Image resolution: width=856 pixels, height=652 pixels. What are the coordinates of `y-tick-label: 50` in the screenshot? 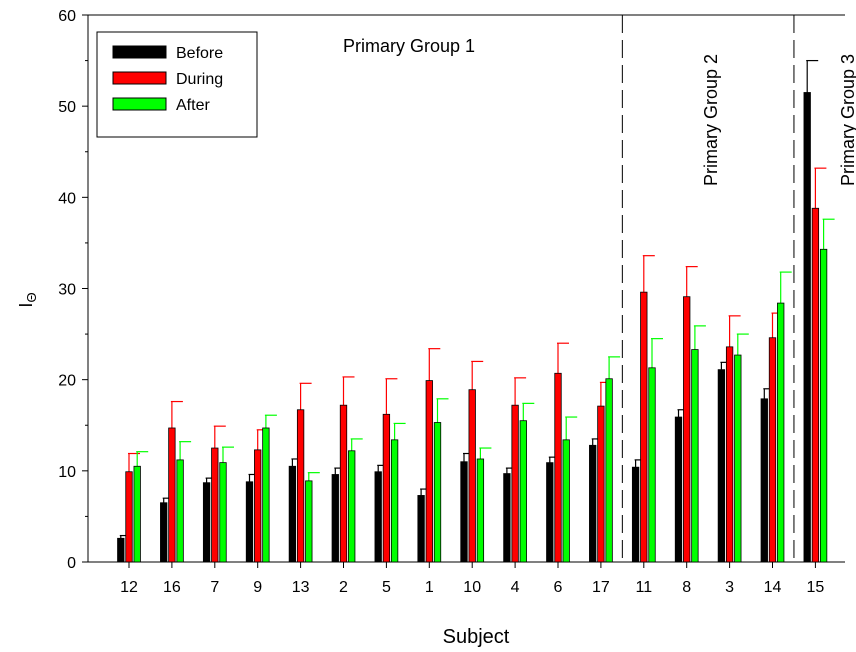 It's located at (67, 107).